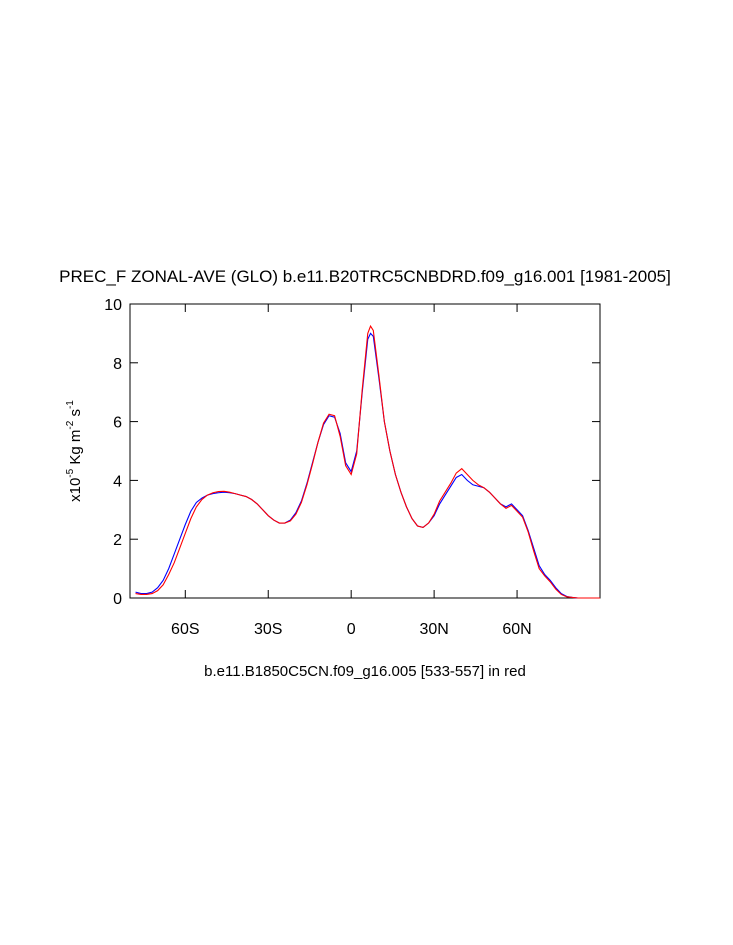  What do you see at coordinates (117, 481) in the screenshot?
I see `y-tick-label: 4` at bounding box center [117, 481].